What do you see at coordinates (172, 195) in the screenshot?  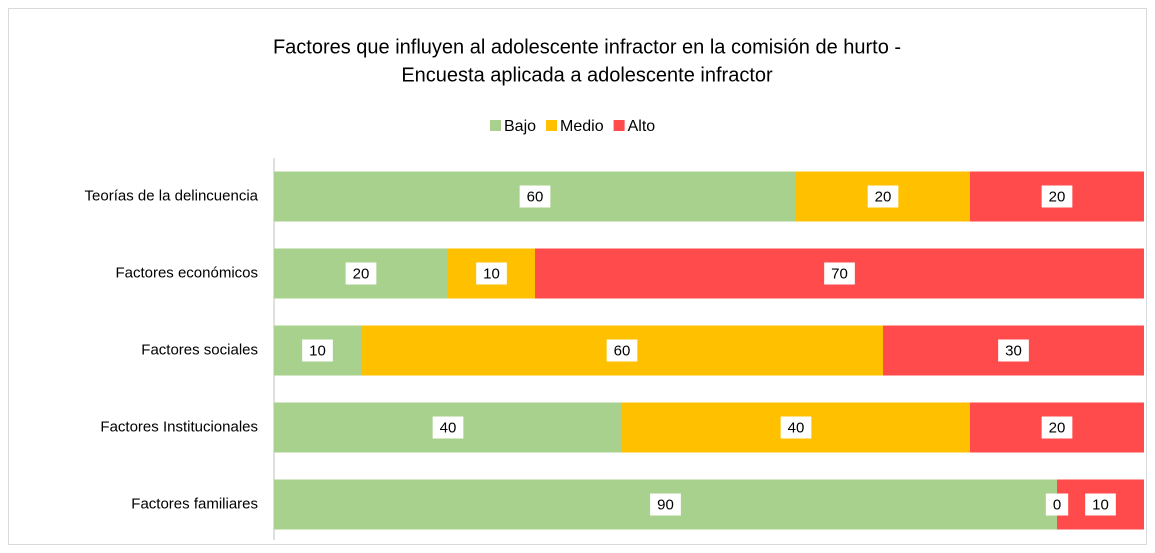 I see `category-label: Teorías de la delincuencia` at bounding box center [172, 195].